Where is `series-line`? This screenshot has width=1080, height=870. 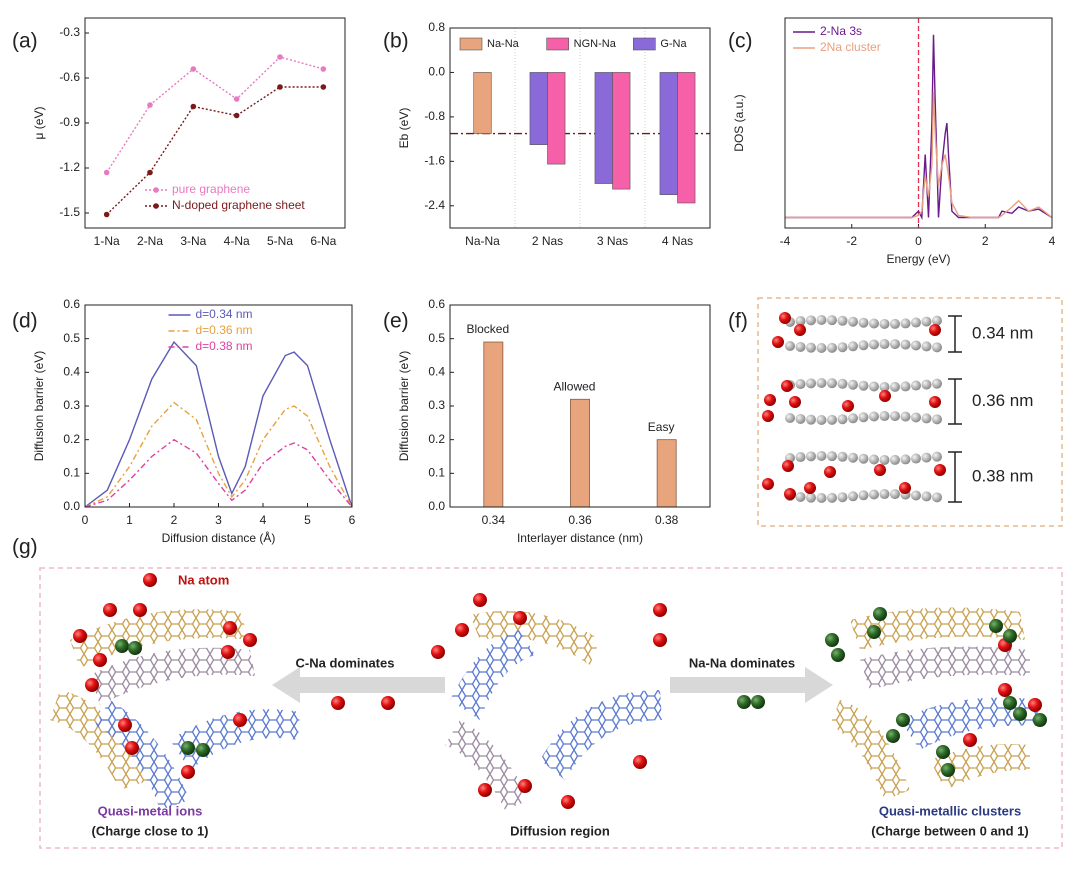 series-line is located at coordinates (919, 127).